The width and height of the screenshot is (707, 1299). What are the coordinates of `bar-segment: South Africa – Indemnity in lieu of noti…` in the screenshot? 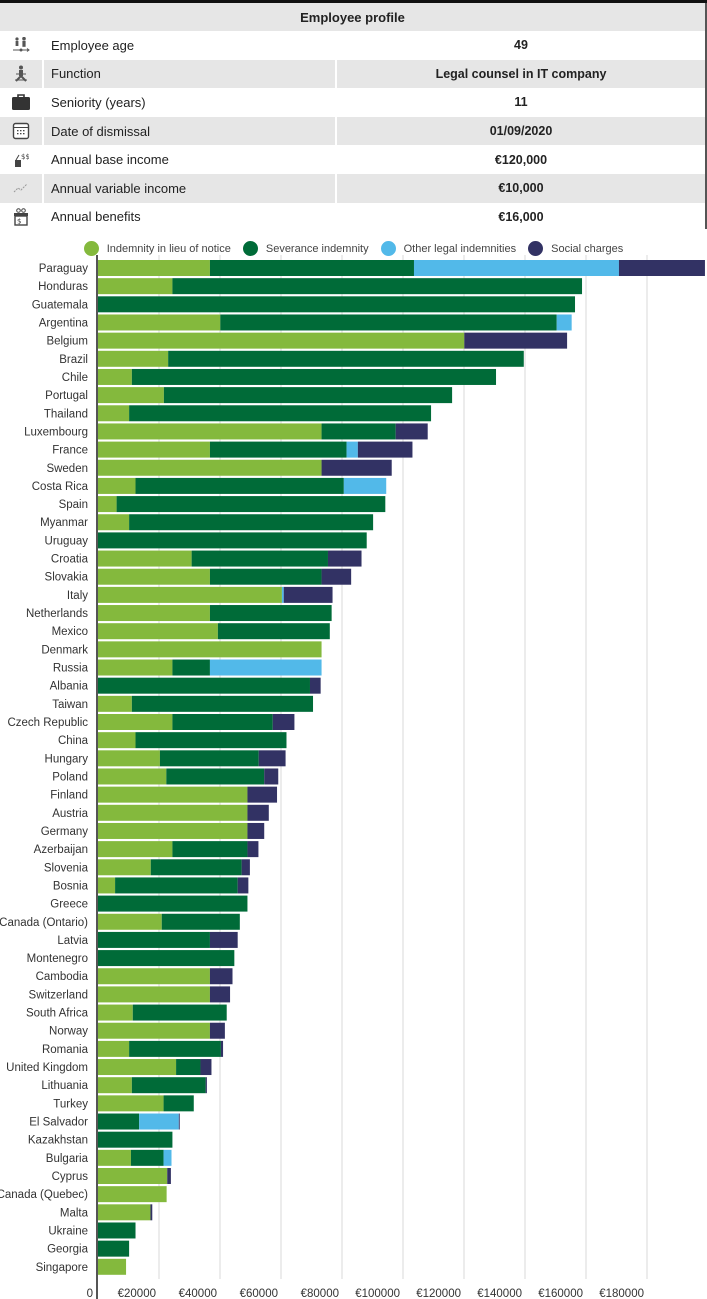 It's located at (115, 1012).